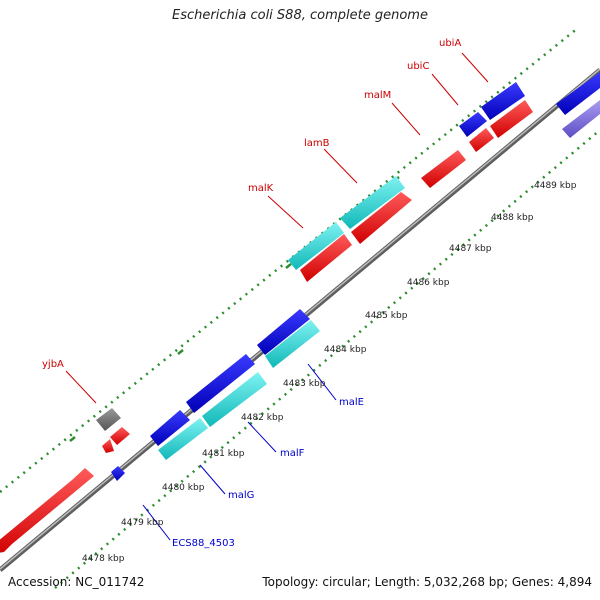  What do you see at coordinates (386, 316) in the screenshot?
I see `ruler-label: 4485 kbp` at bounding box center [386, 316].